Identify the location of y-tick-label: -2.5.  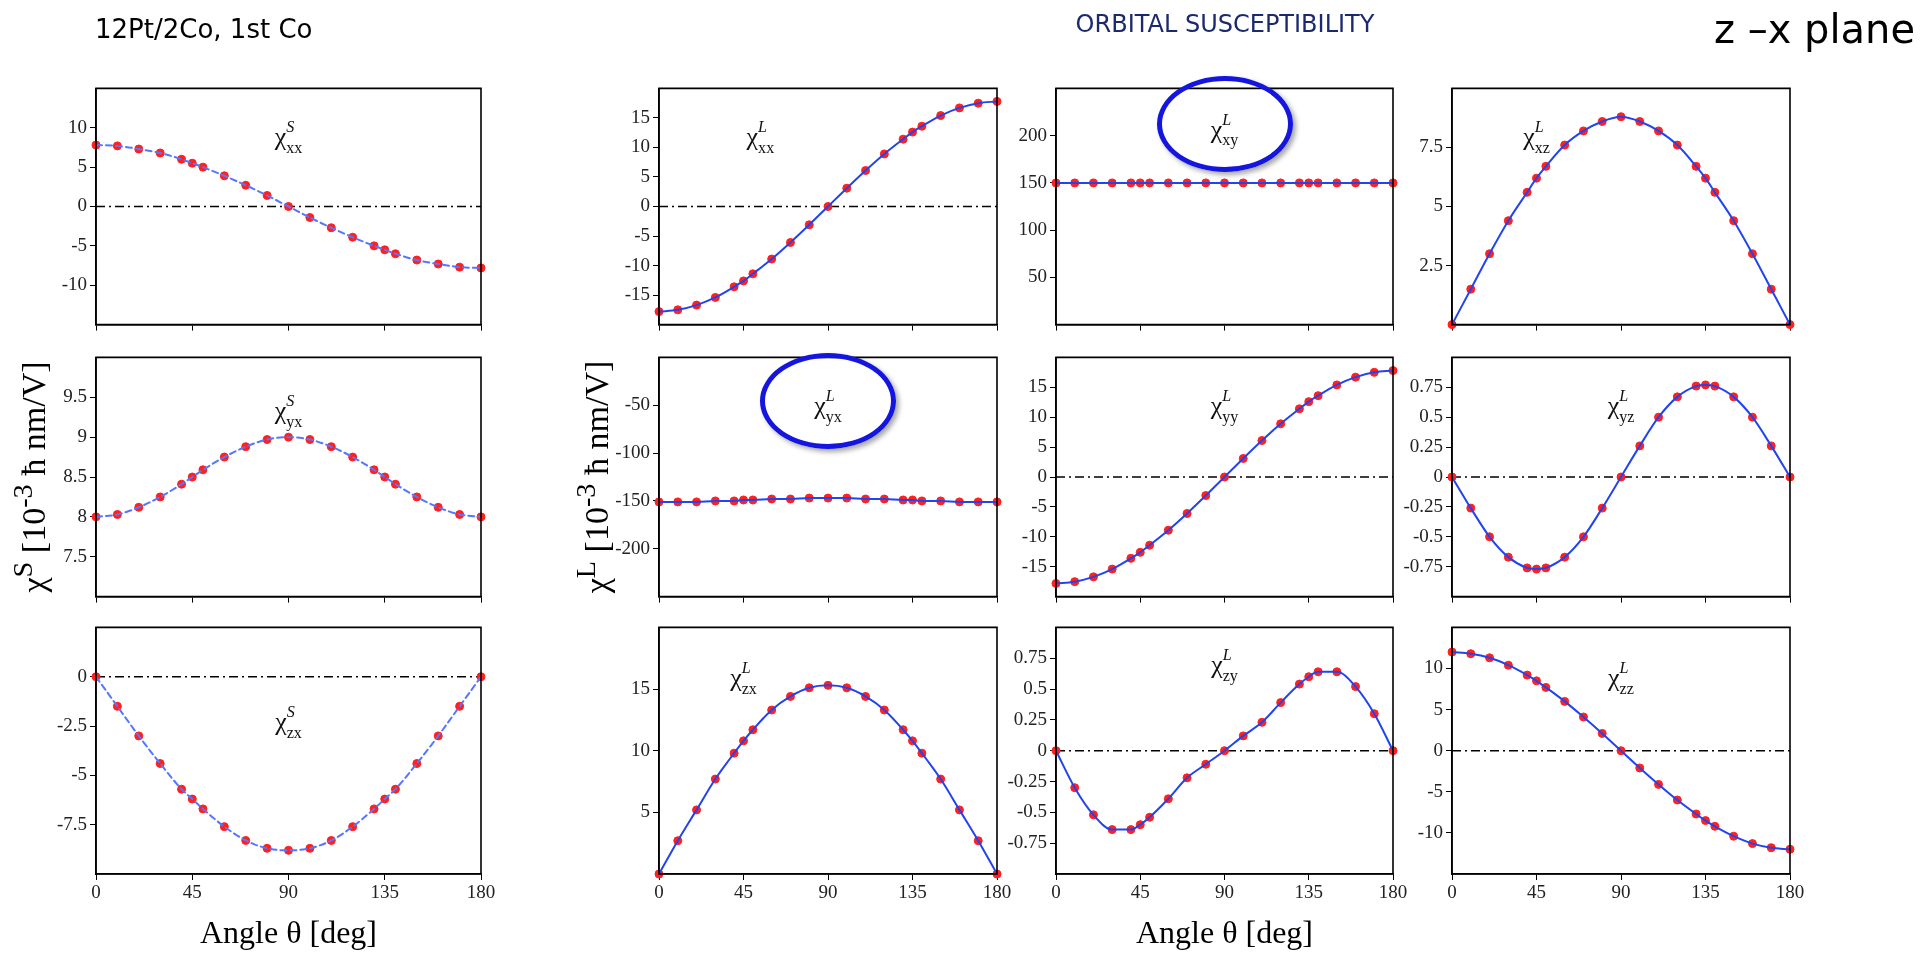
(71, 725).